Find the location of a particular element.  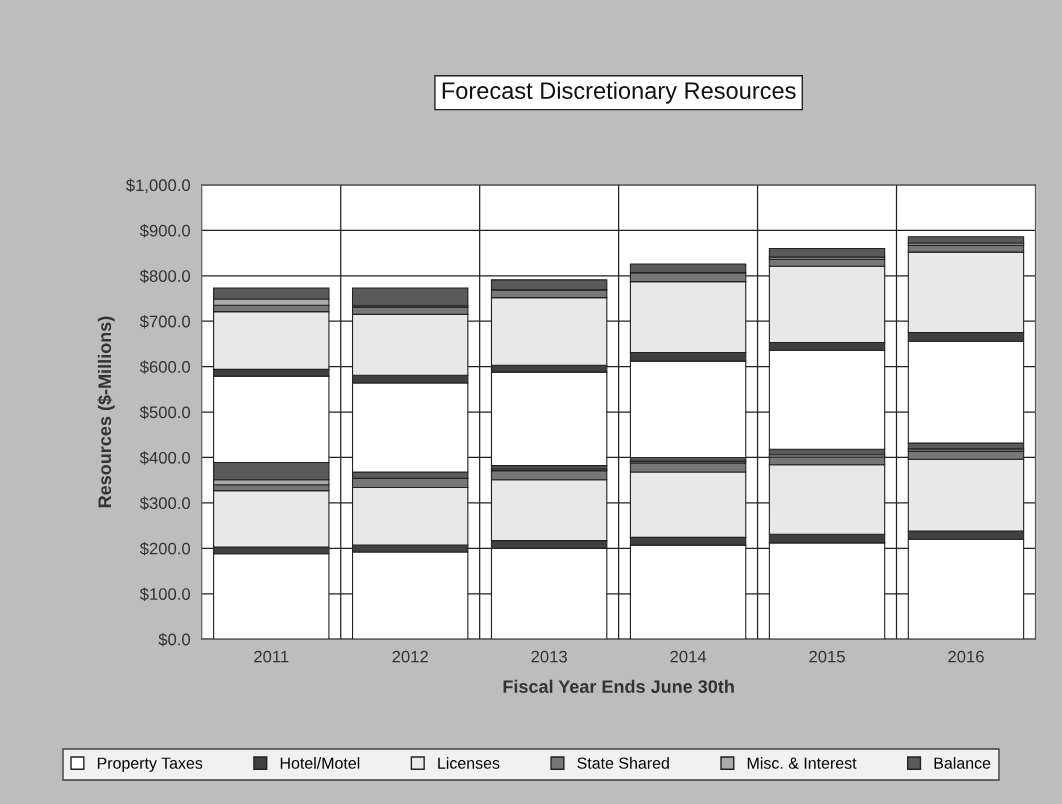

legend-label: Property Taxes is located at coordinates (150, 764).